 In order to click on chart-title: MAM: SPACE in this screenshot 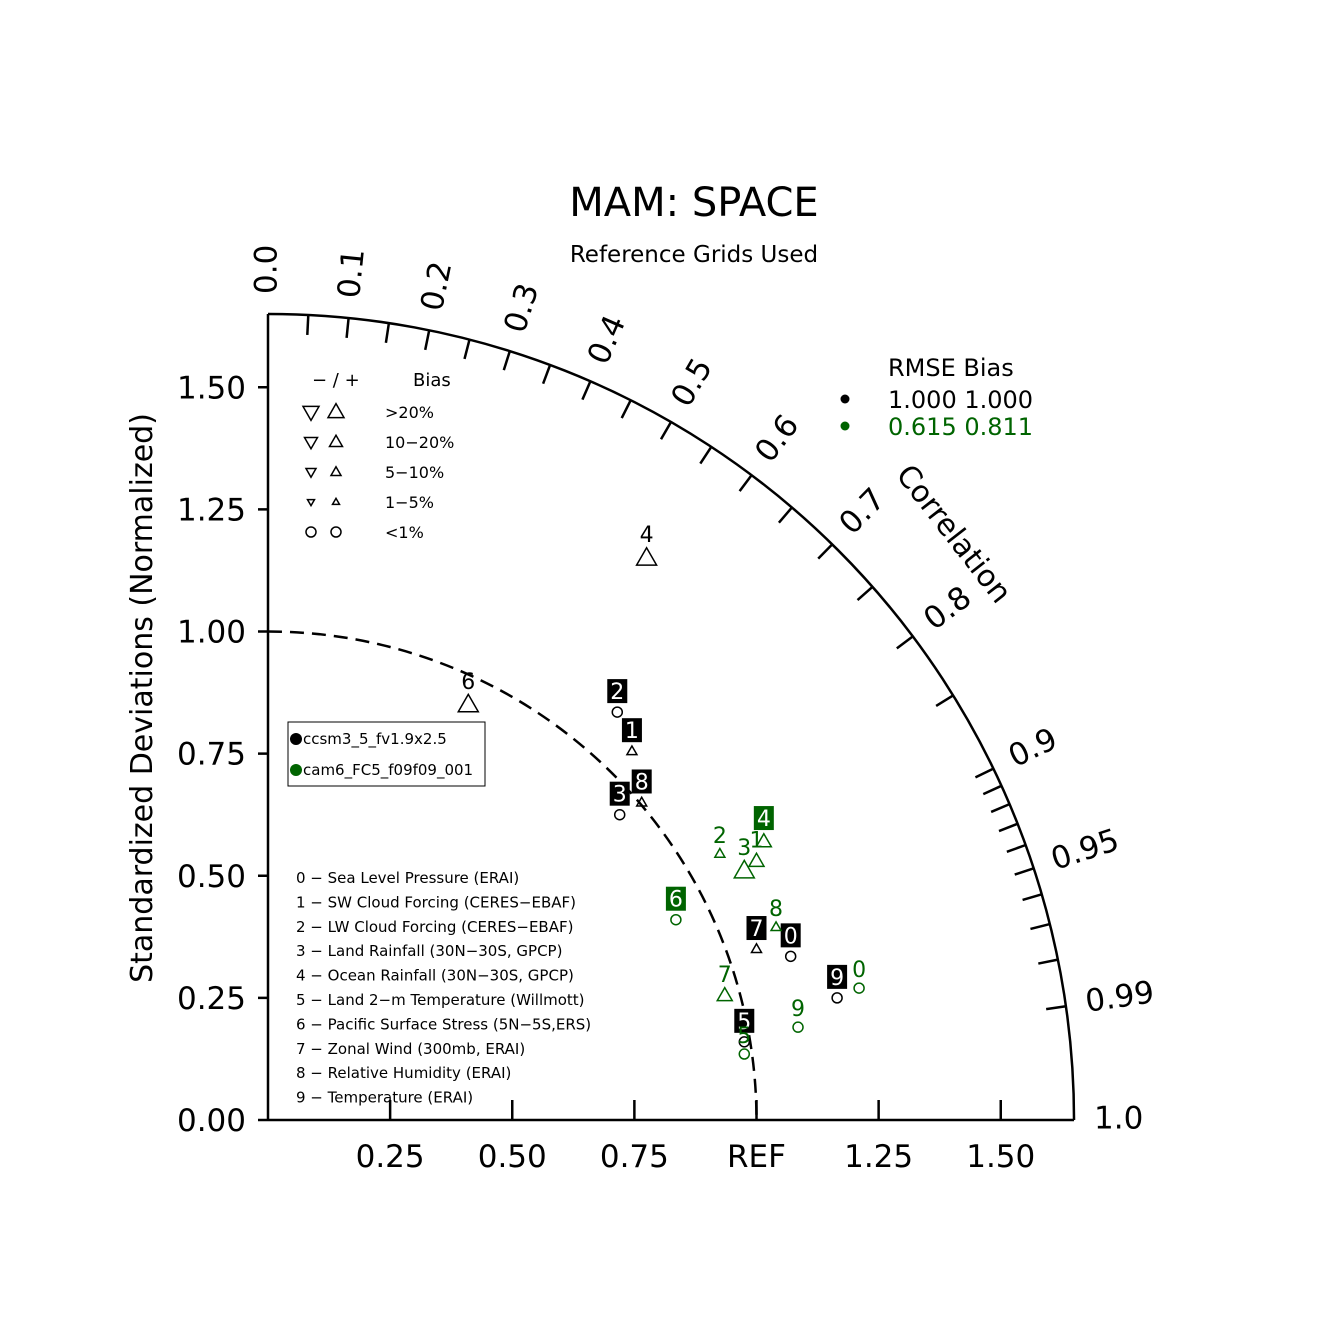, I will do `click(693, 203)`.